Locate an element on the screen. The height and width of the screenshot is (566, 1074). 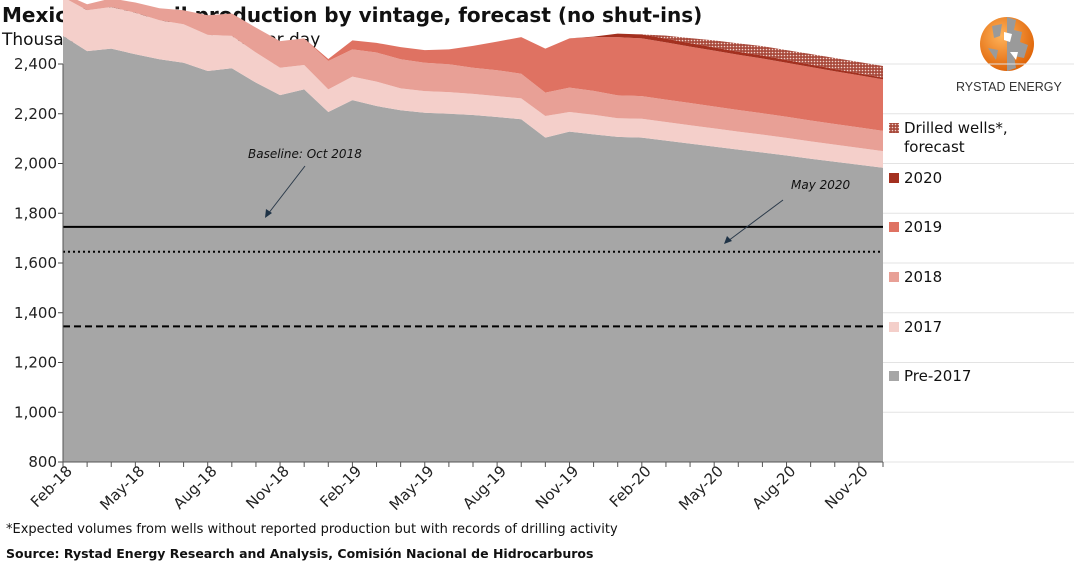
y-tick-label: 1,400 is located at coordinates (35, 313).